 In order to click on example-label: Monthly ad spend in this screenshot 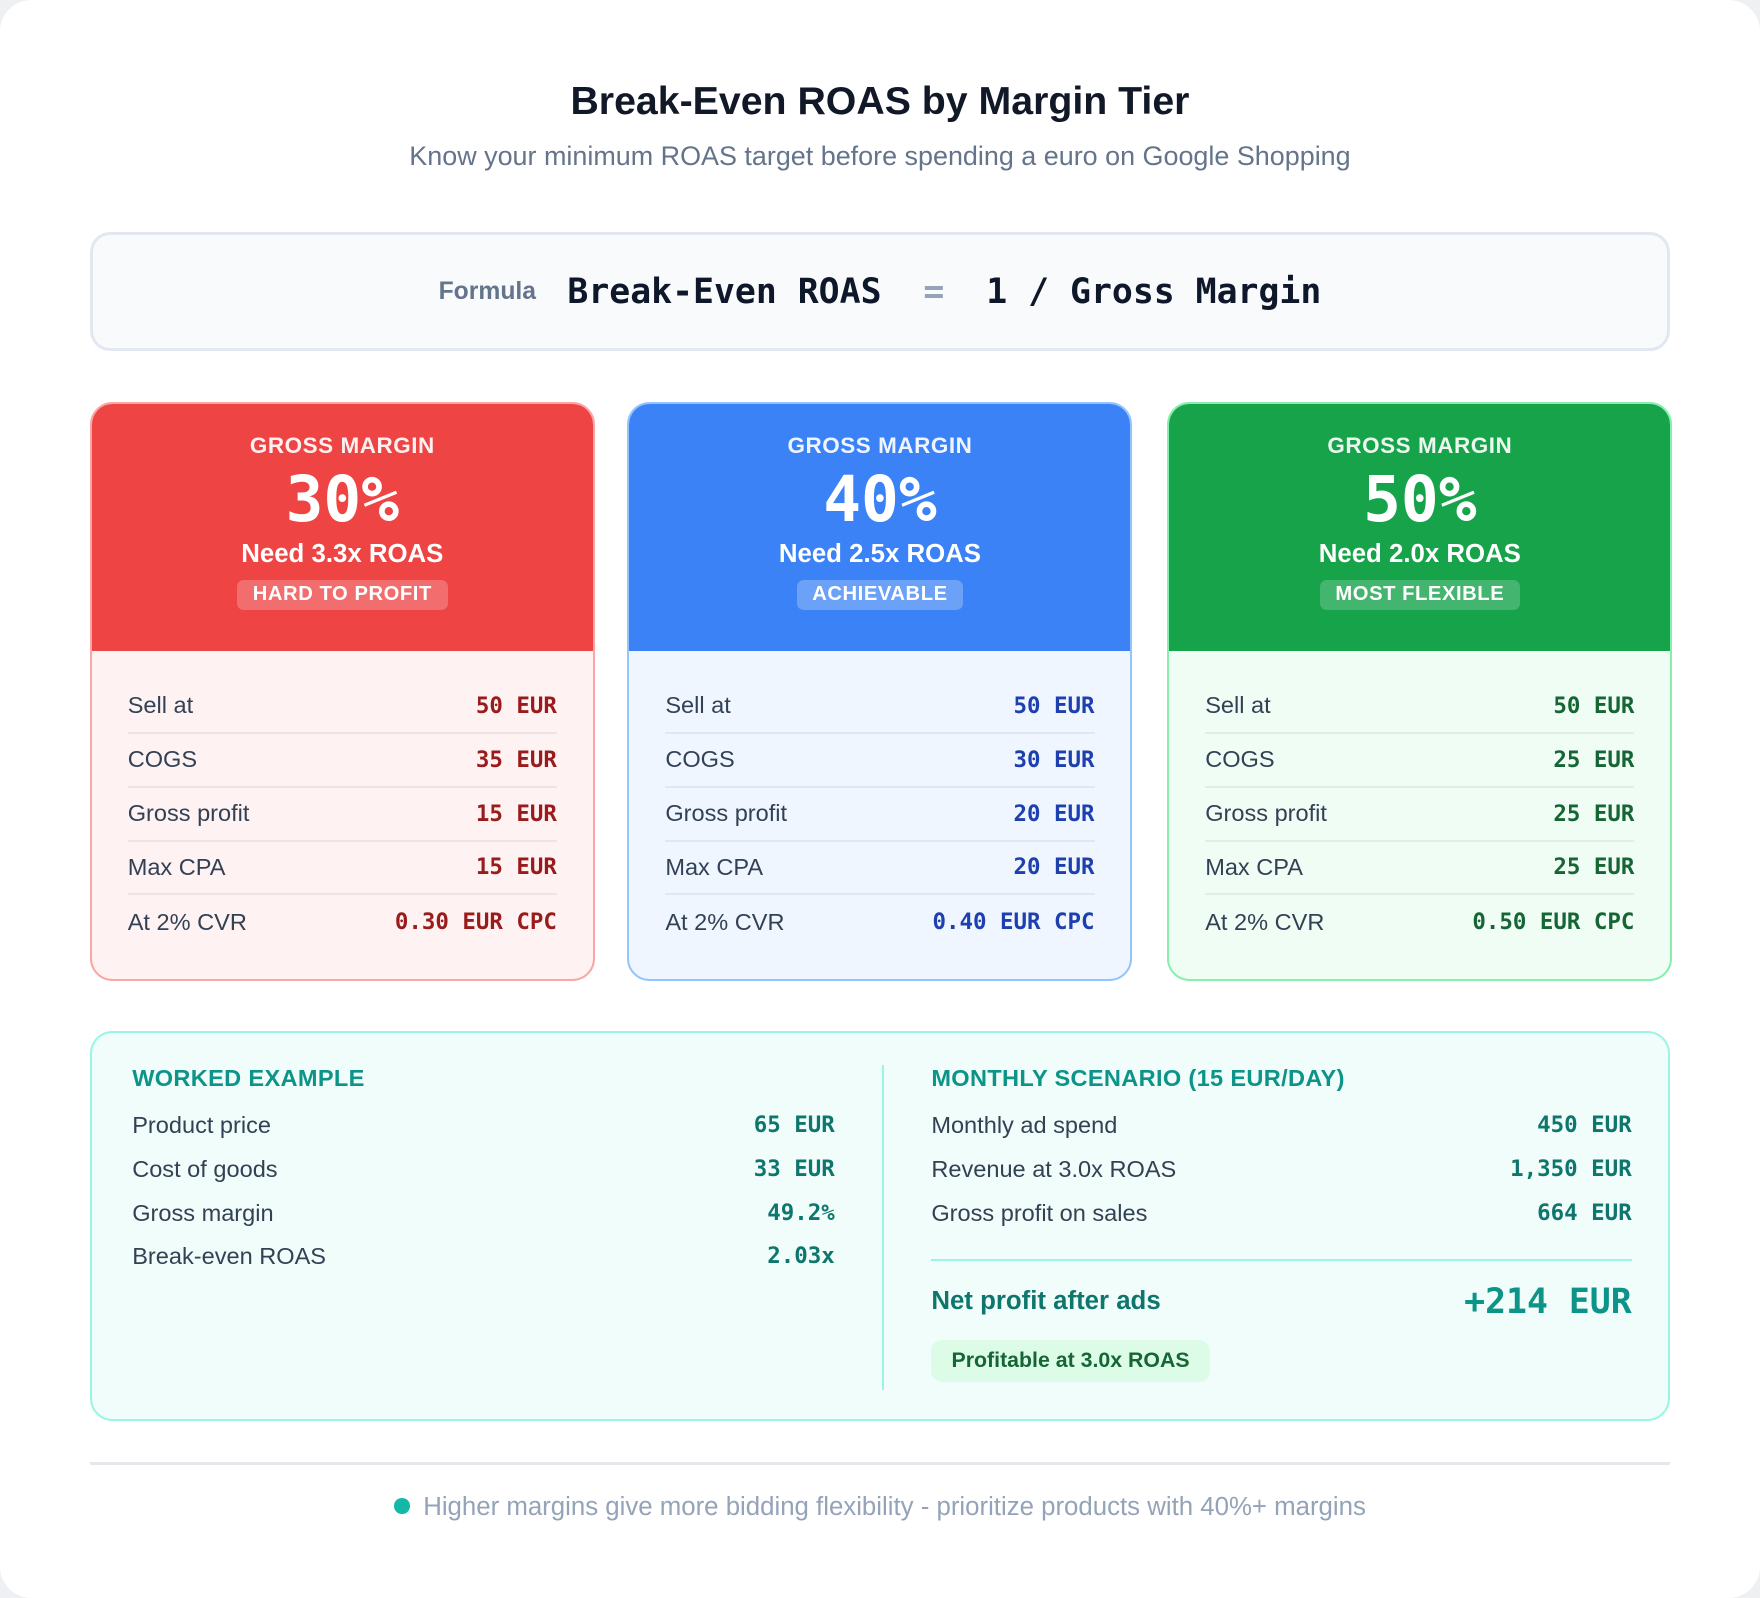, I will do `click(1024, 1125)`.